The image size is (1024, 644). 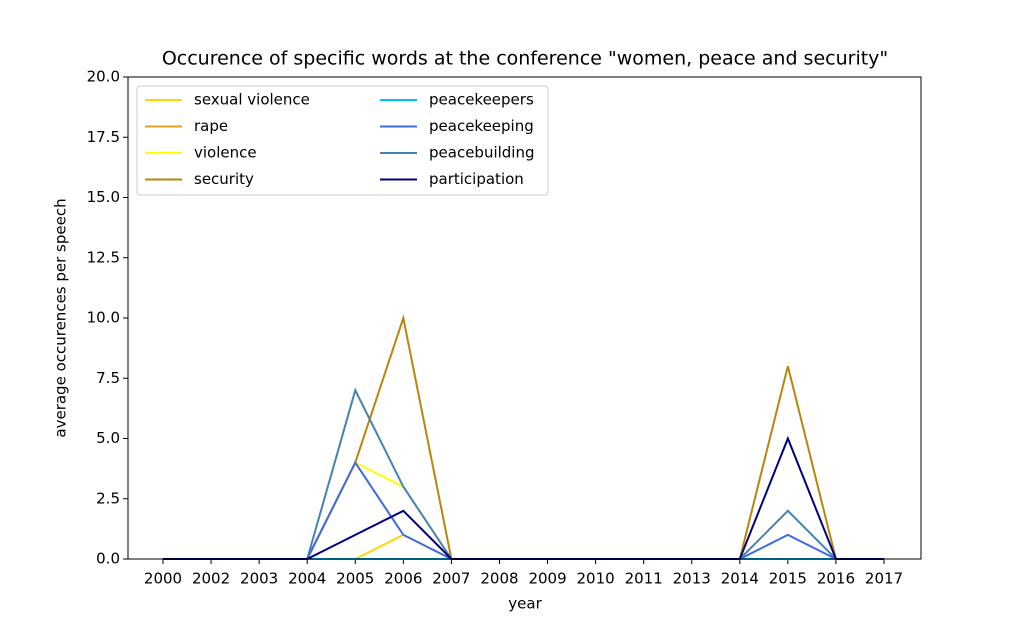 I want to click on y-tick-label: 15.0, so click(x=103, y=197).